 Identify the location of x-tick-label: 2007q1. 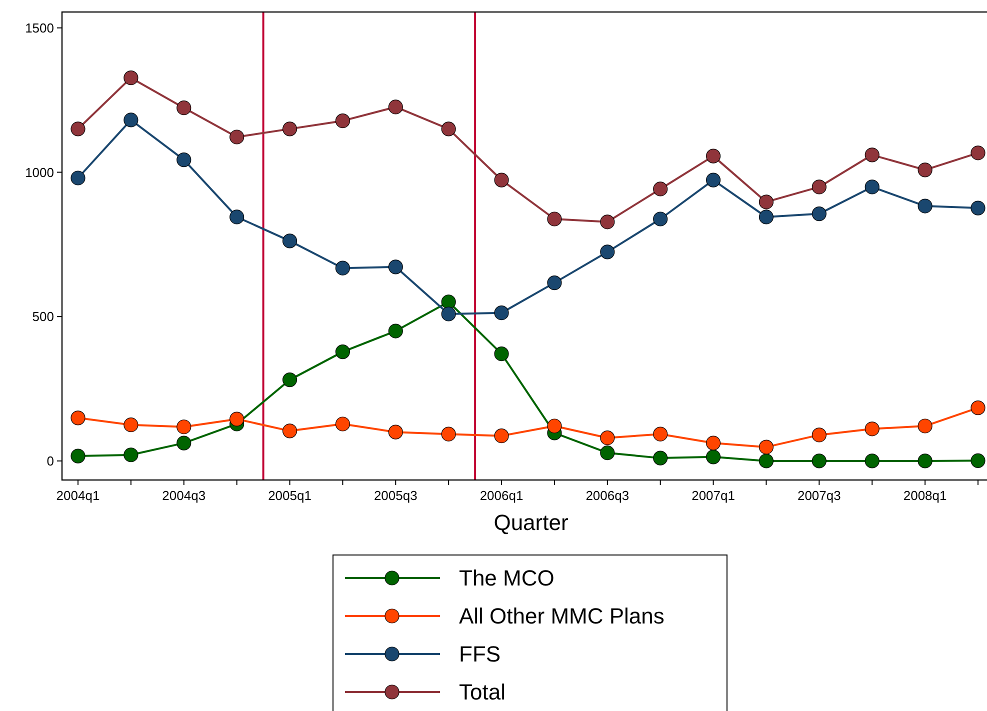
(713, 495).